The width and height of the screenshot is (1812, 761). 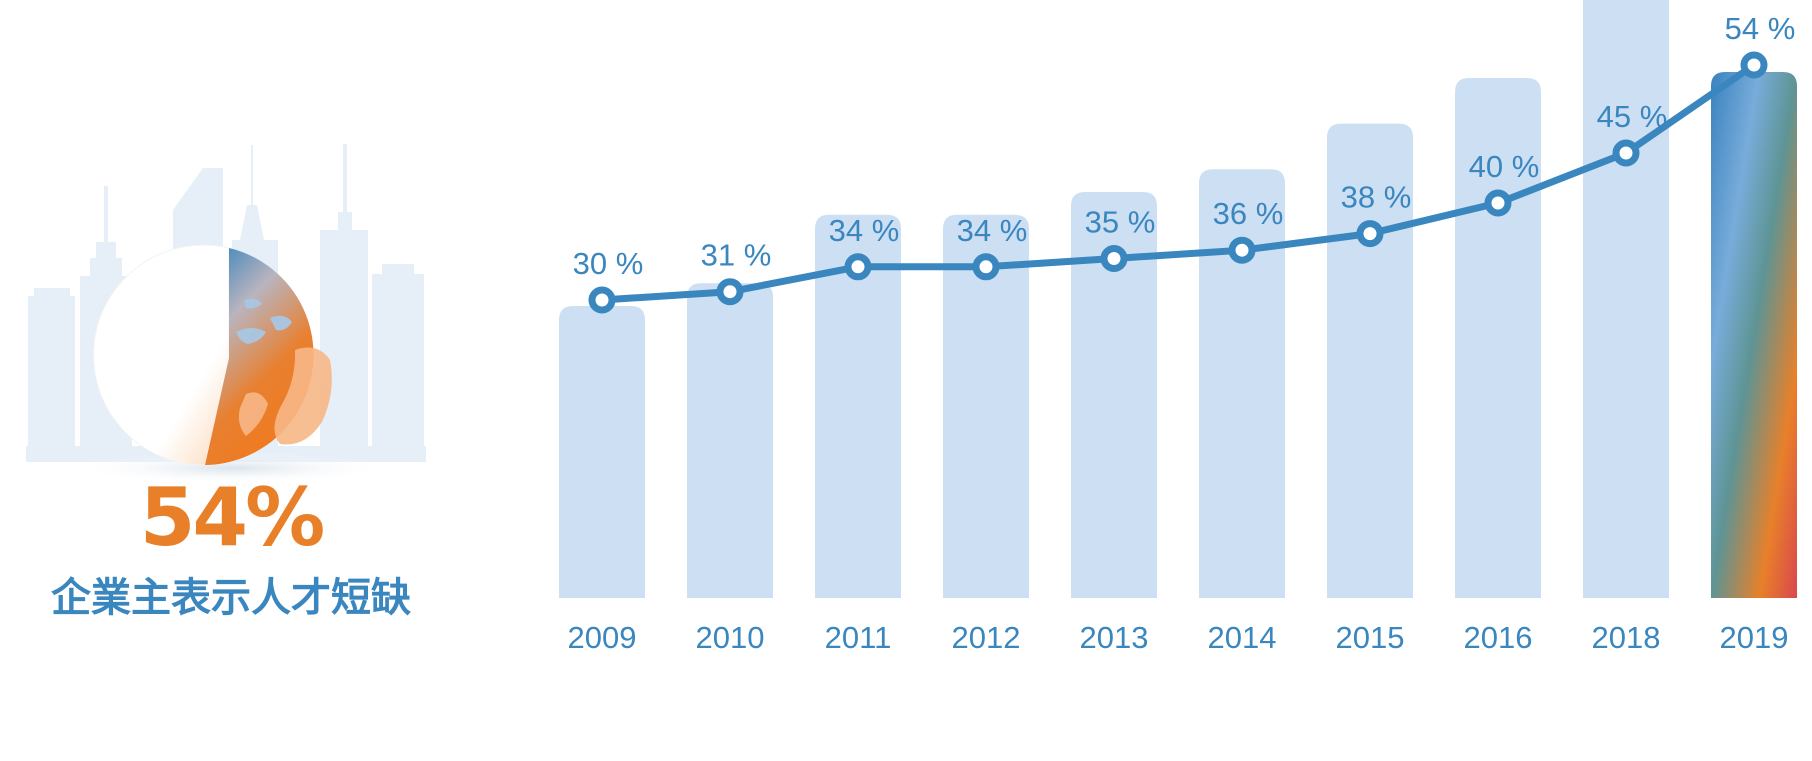 What do you see at coordinates (986, 267) in the screenshot?
I see `point-2012` at bounding box center [986, 267].